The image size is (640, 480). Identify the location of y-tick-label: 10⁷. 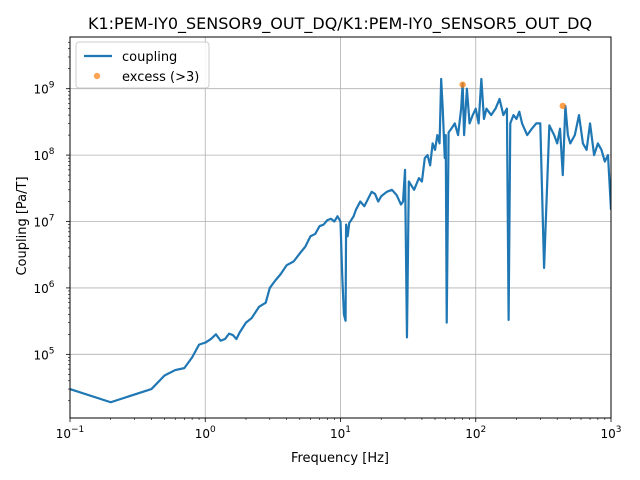
(43, 222).